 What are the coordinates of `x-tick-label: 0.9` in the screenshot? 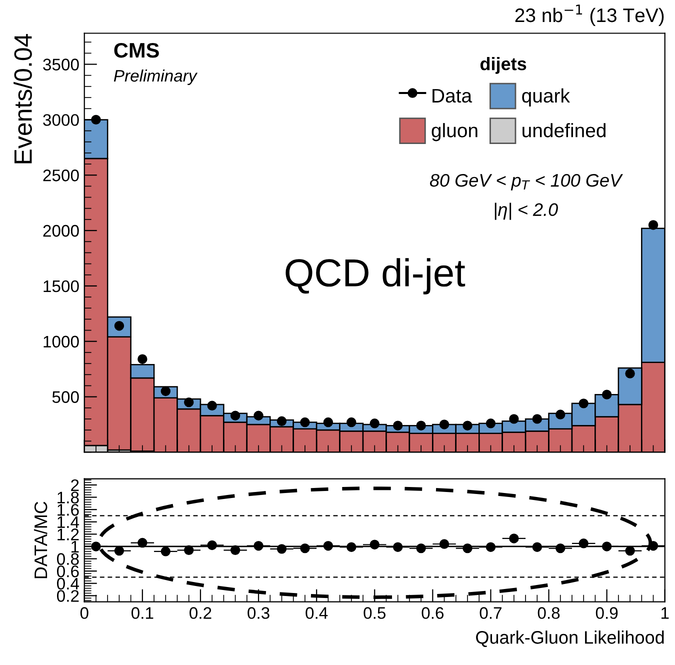 It's located at (607, 613).